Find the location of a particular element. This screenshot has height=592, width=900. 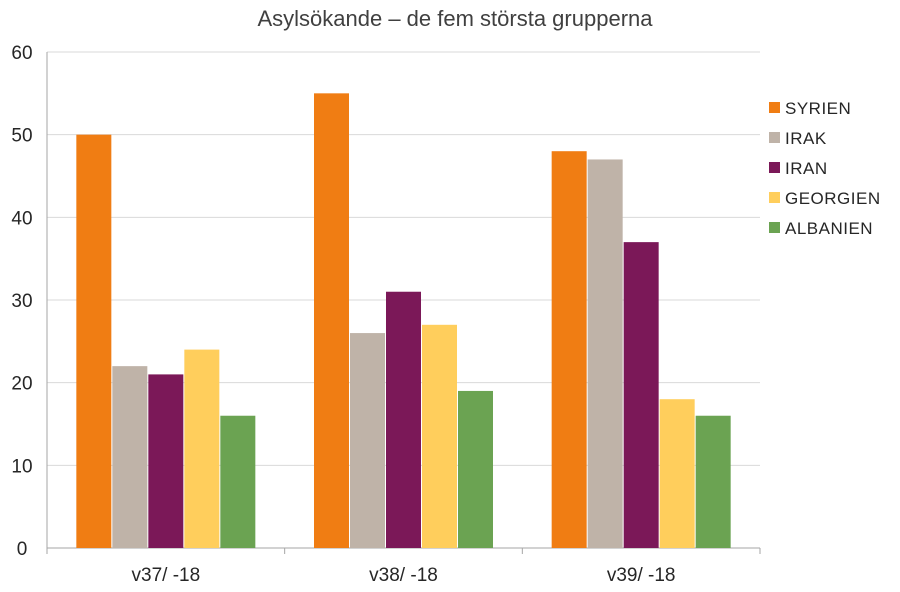

x-category-label: v37/ -18 is located at coordinates (166, 575).